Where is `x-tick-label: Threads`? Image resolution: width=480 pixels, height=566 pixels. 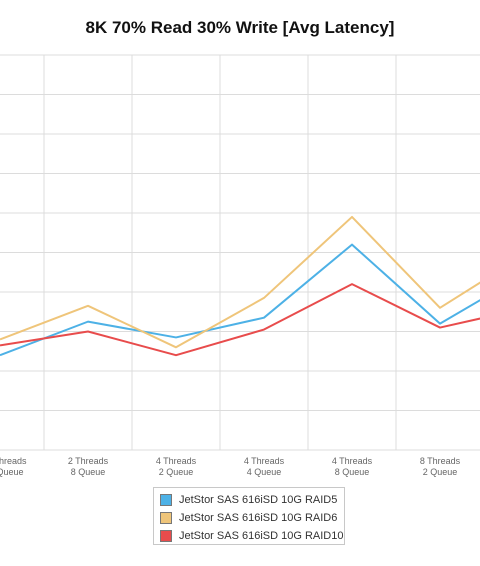 x-tick-label: Threads is located at coordinates (13, 461).